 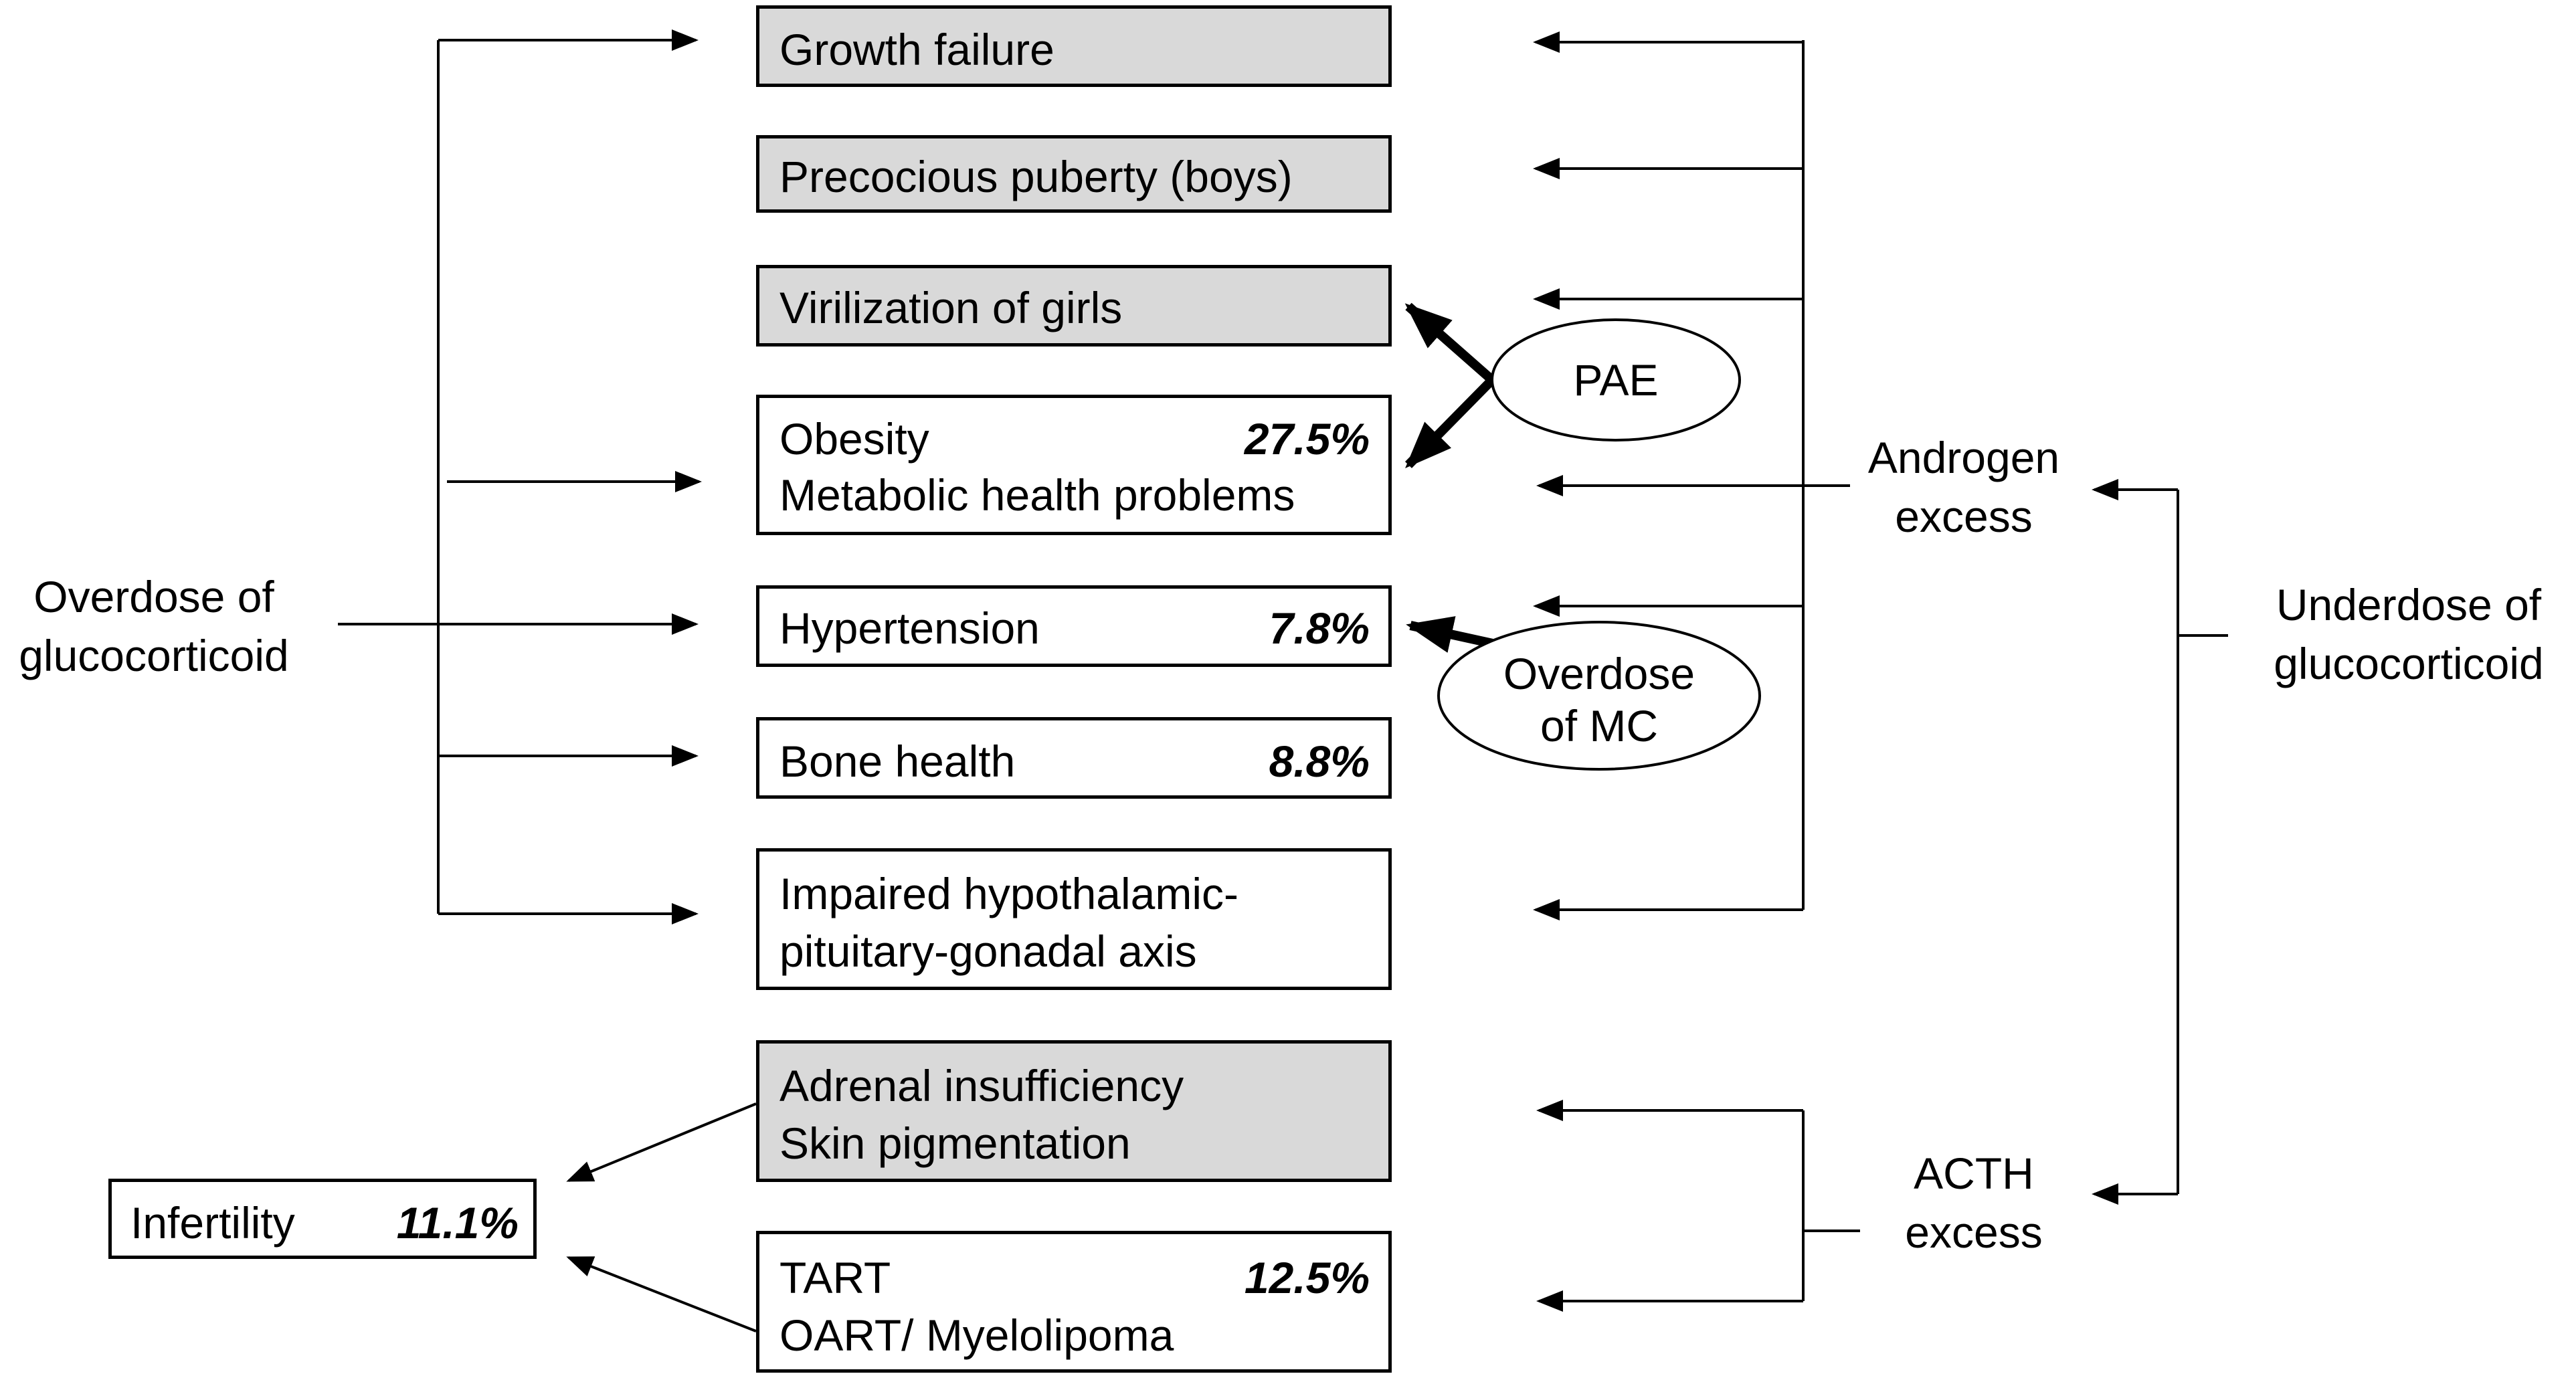 What do you see at coordinates (1450, 385) in the screenshot?
I see `pae-arrows` at bounding box center [1450, 385].